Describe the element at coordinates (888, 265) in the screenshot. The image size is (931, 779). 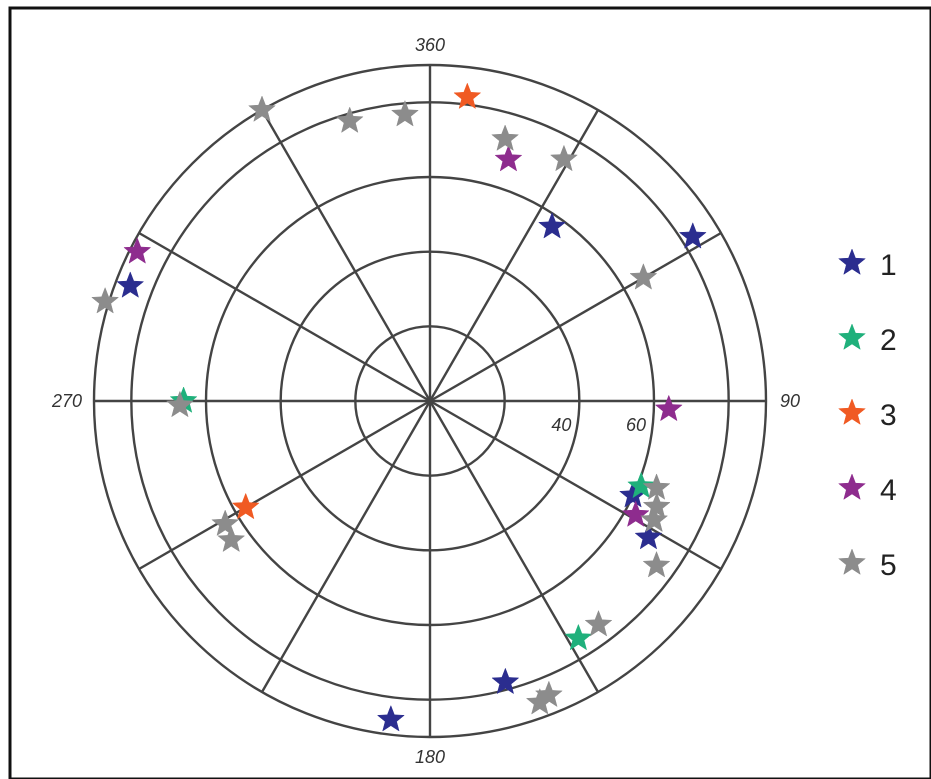
I see `legend-label-1: 1` at that location.